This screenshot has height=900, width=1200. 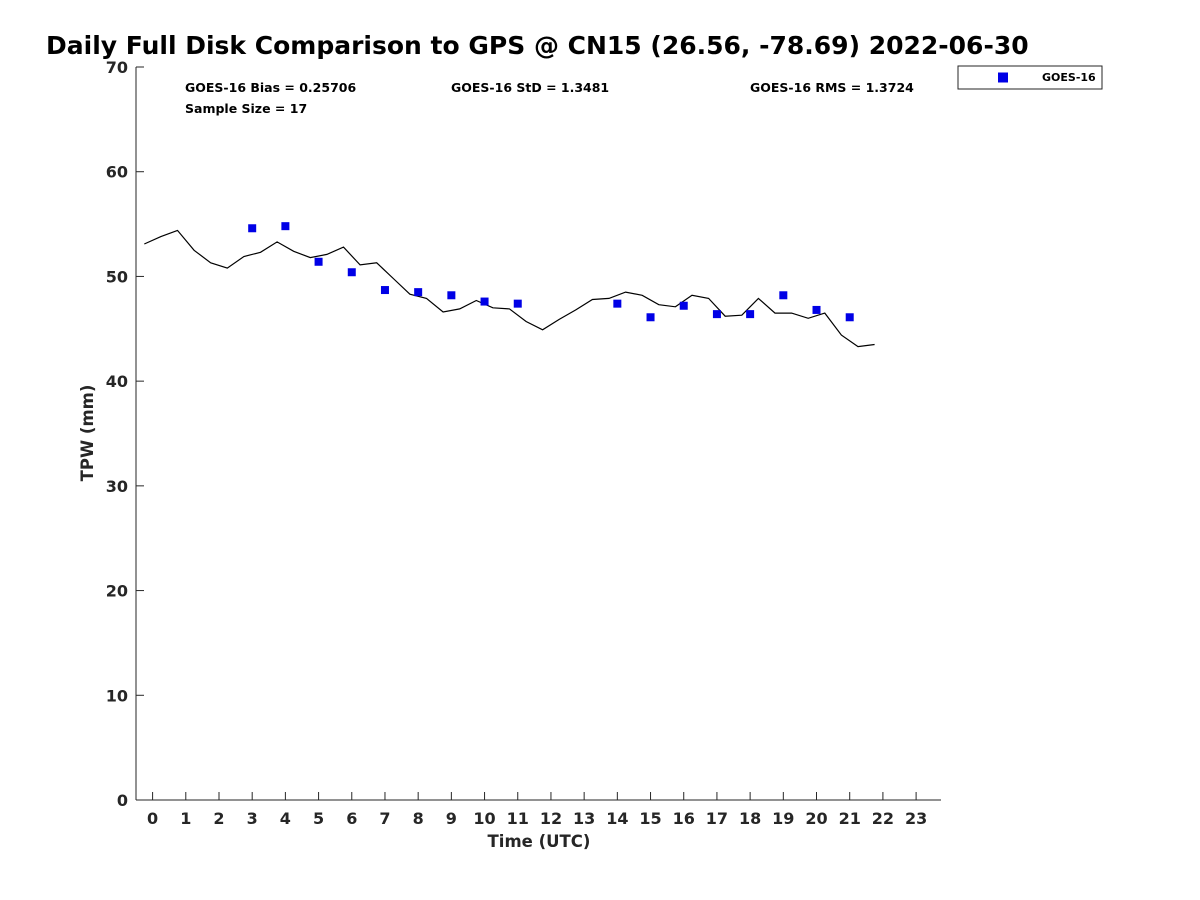 What do you see at coordinates (617, 818) in the screenshot?
I see `x-tick-label: 14` at bounding box center [617, 818].